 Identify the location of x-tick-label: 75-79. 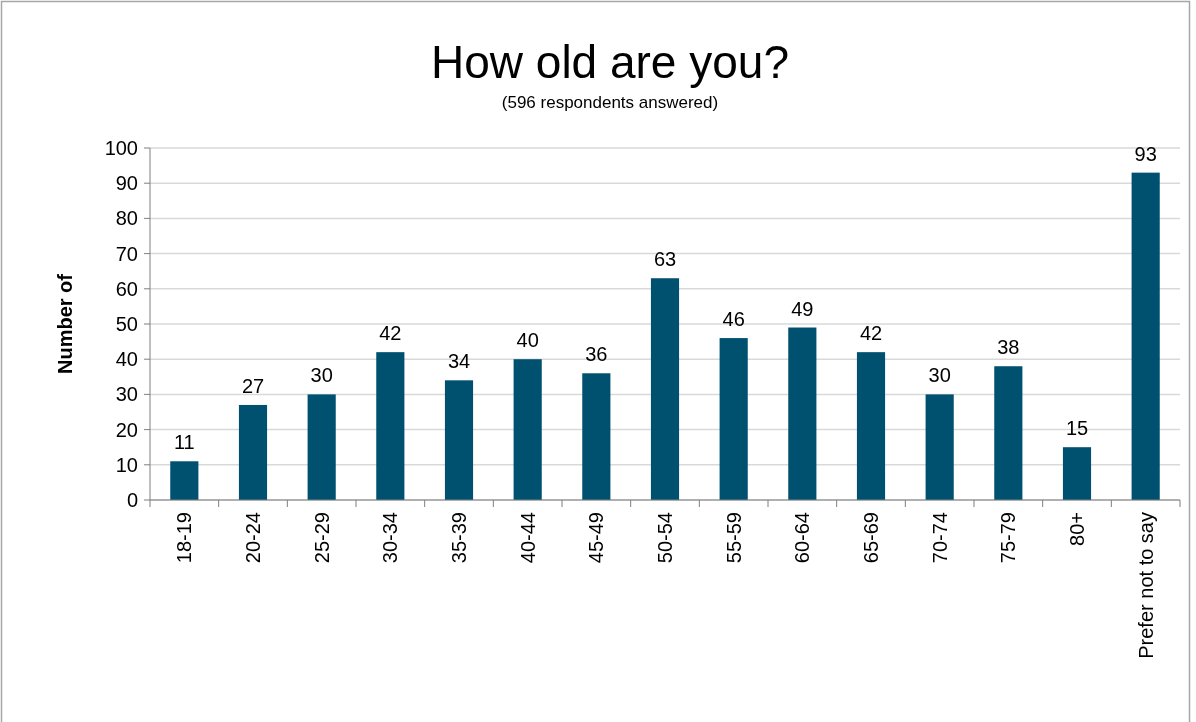
(1008, 538).